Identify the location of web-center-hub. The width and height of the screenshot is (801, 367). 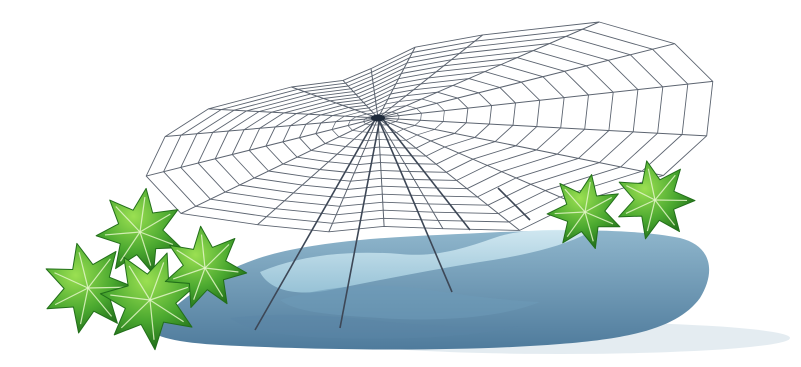
(378, 118).